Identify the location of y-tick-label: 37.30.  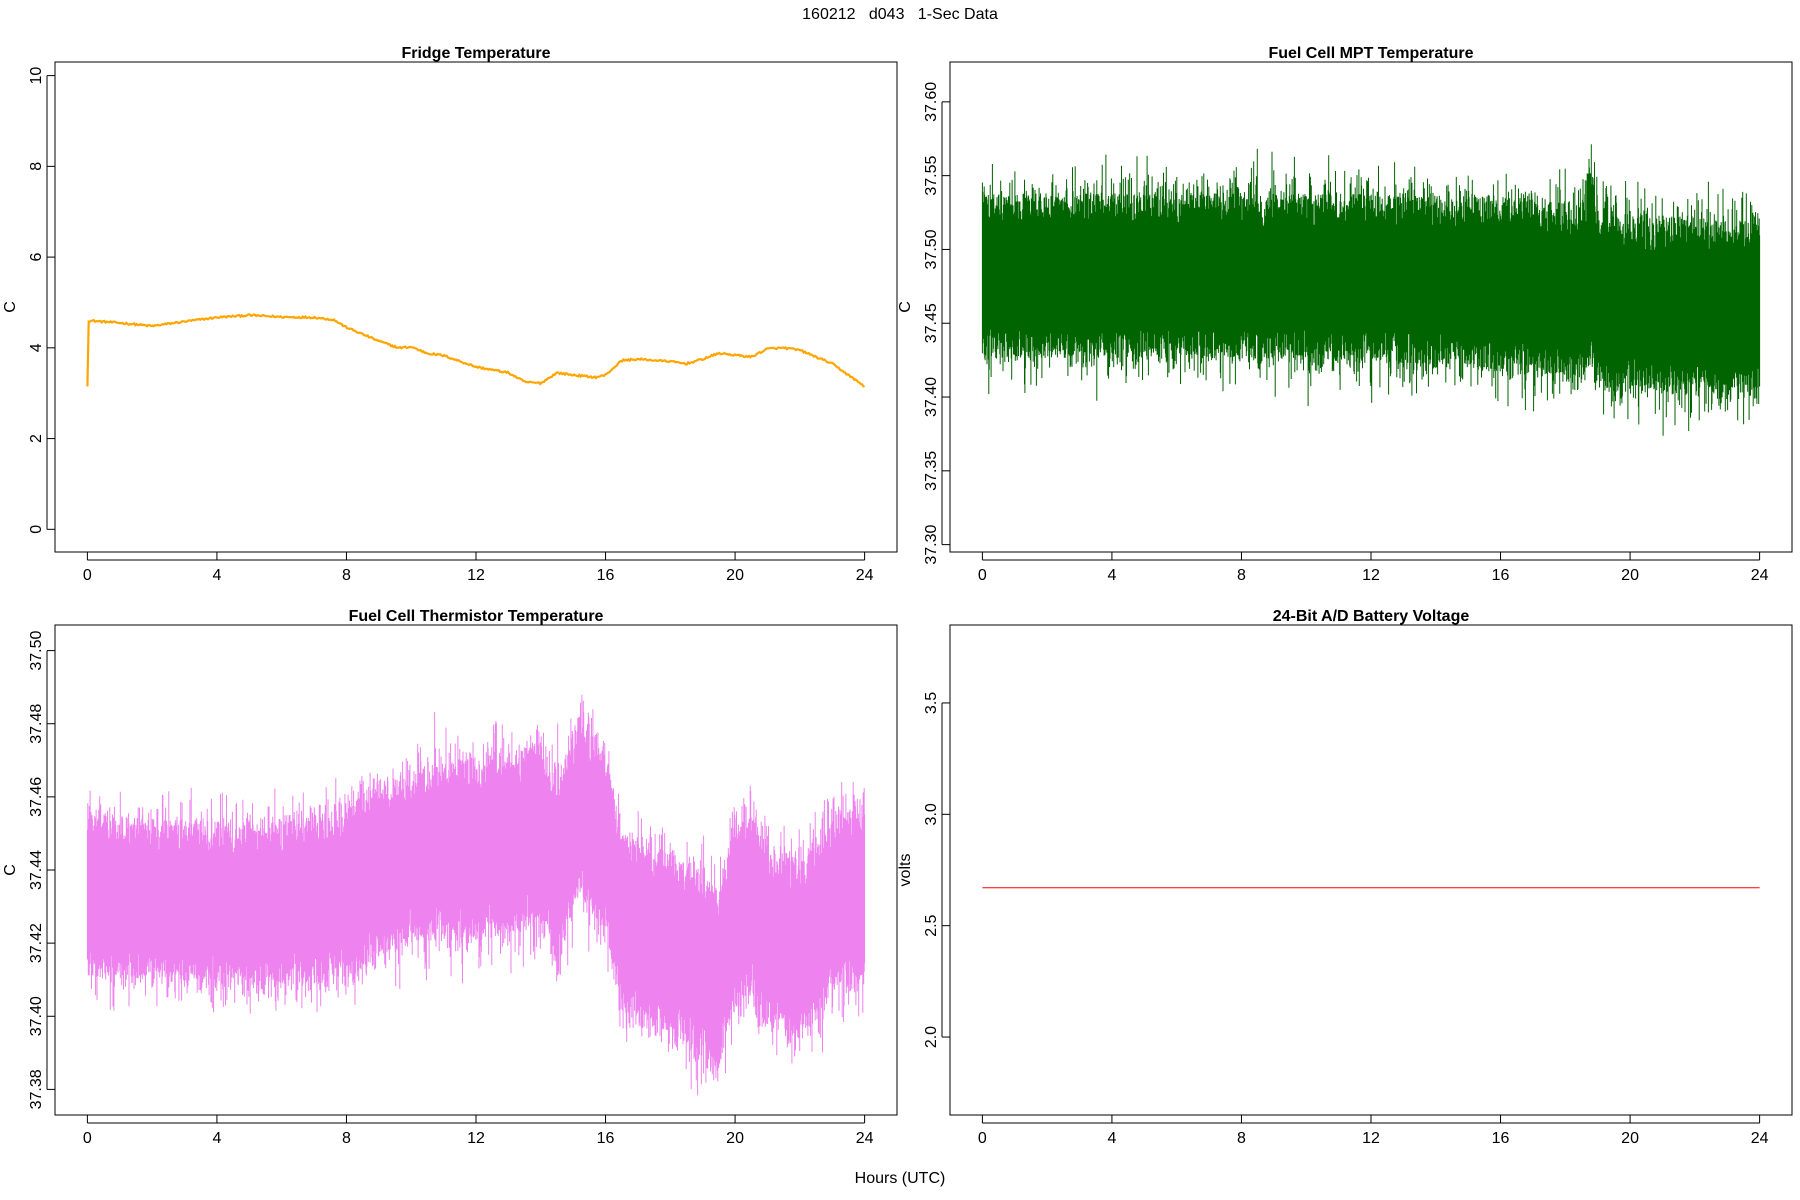
(931, 545).